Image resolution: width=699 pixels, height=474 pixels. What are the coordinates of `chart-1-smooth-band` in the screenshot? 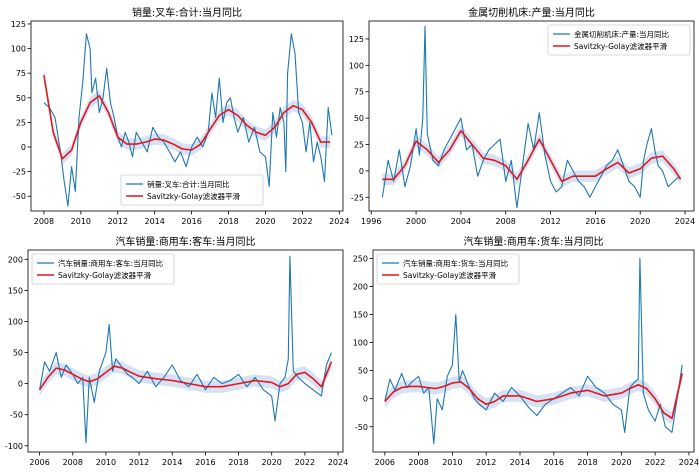 It's located at (187, 117).